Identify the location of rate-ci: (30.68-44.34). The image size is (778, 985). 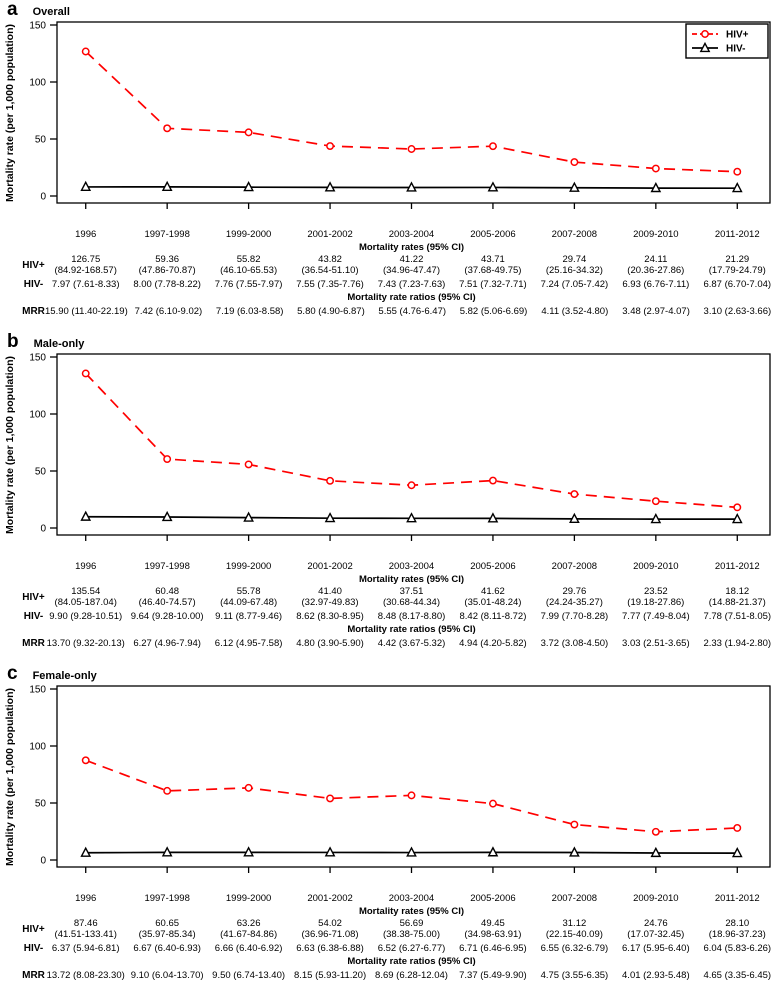
(411, 602).